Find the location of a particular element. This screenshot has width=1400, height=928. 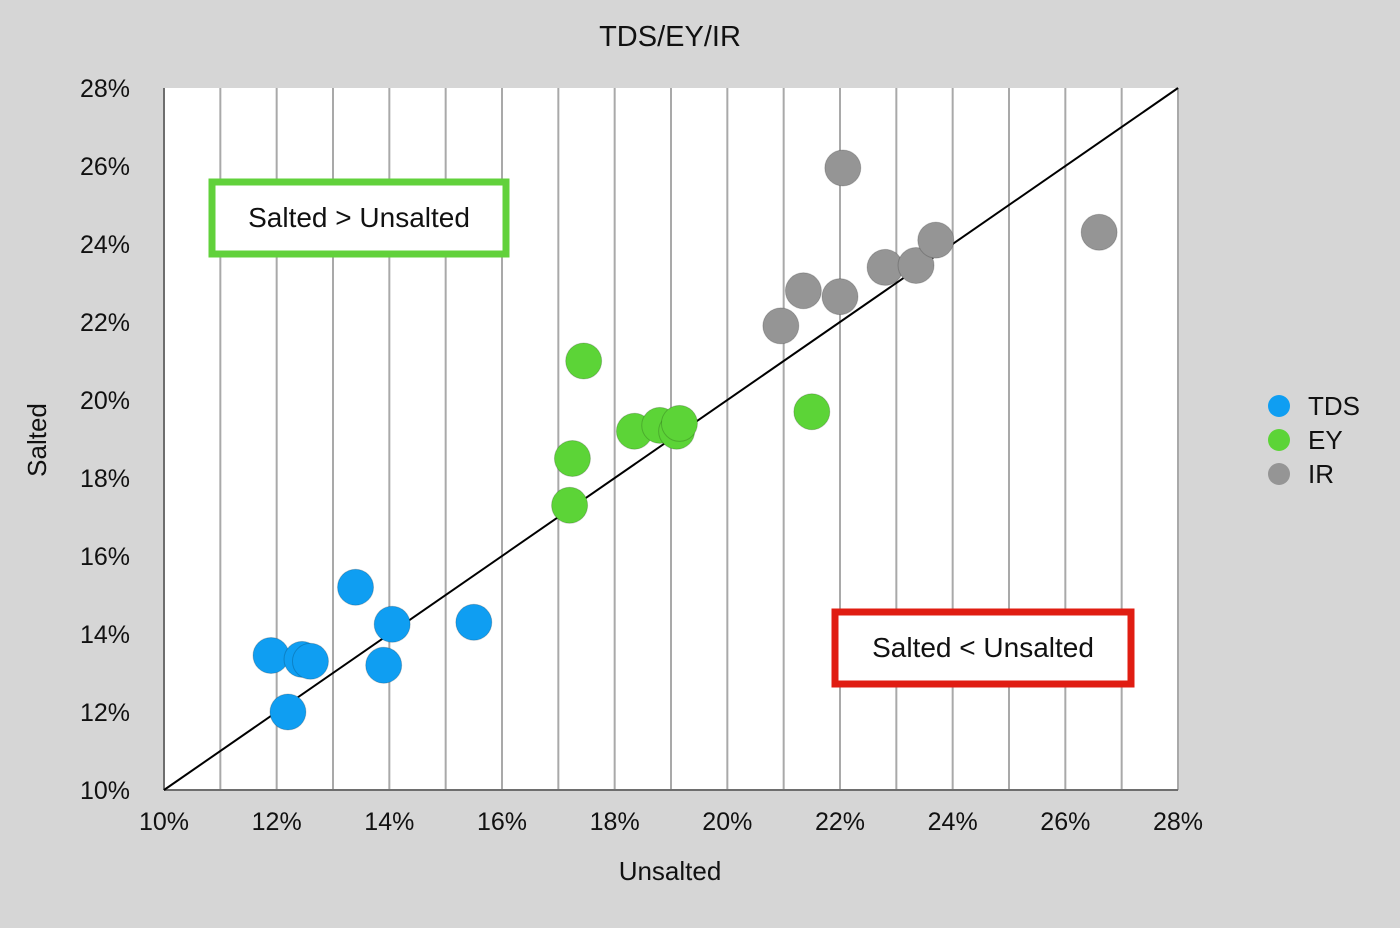

y-tick-label: 28% is located at coordinates (105, 89).